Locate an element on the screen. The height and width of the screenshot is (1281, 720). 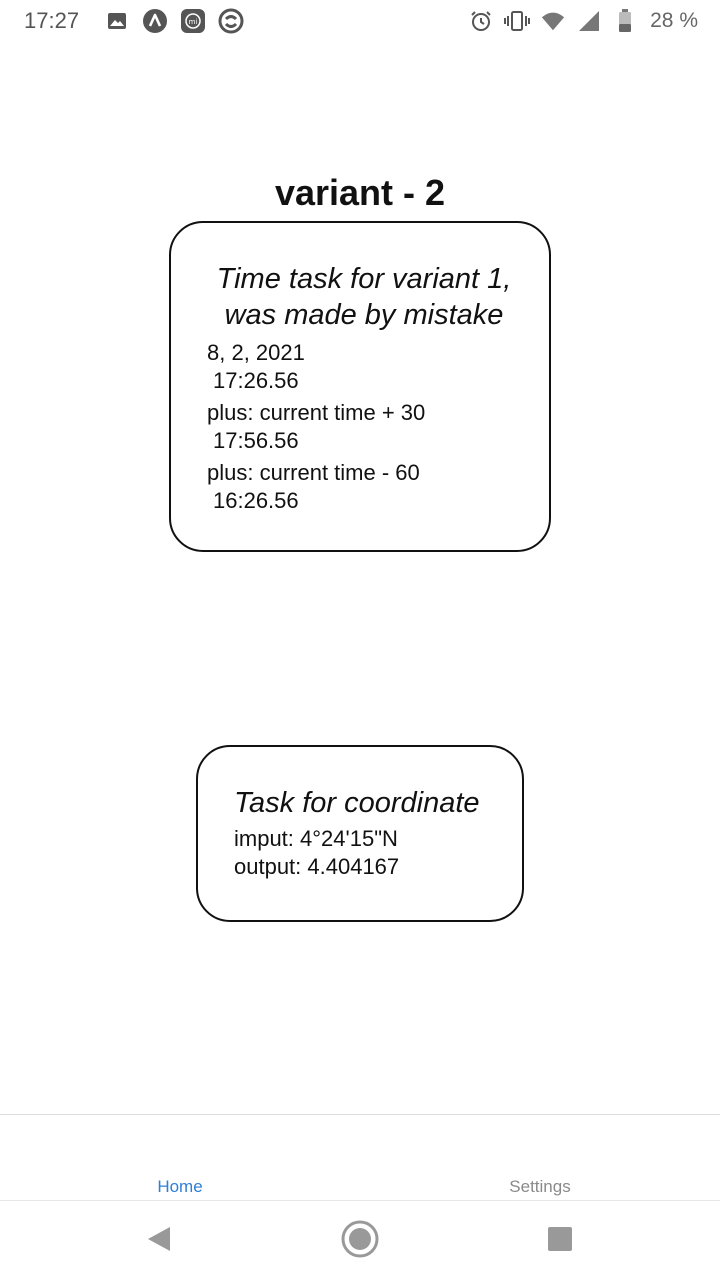
image-icon is located at coordinates (117, 21).